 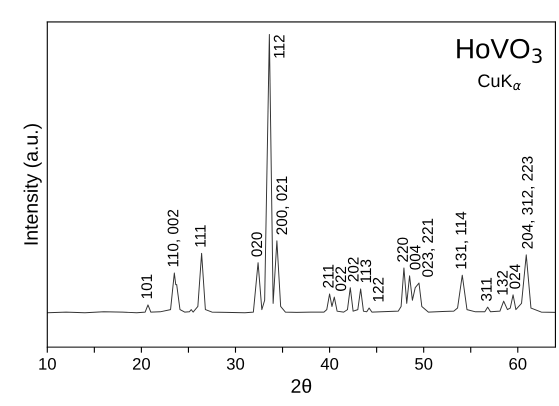 I want to click on annotation: 023, 221, so click(x=428, y=247).